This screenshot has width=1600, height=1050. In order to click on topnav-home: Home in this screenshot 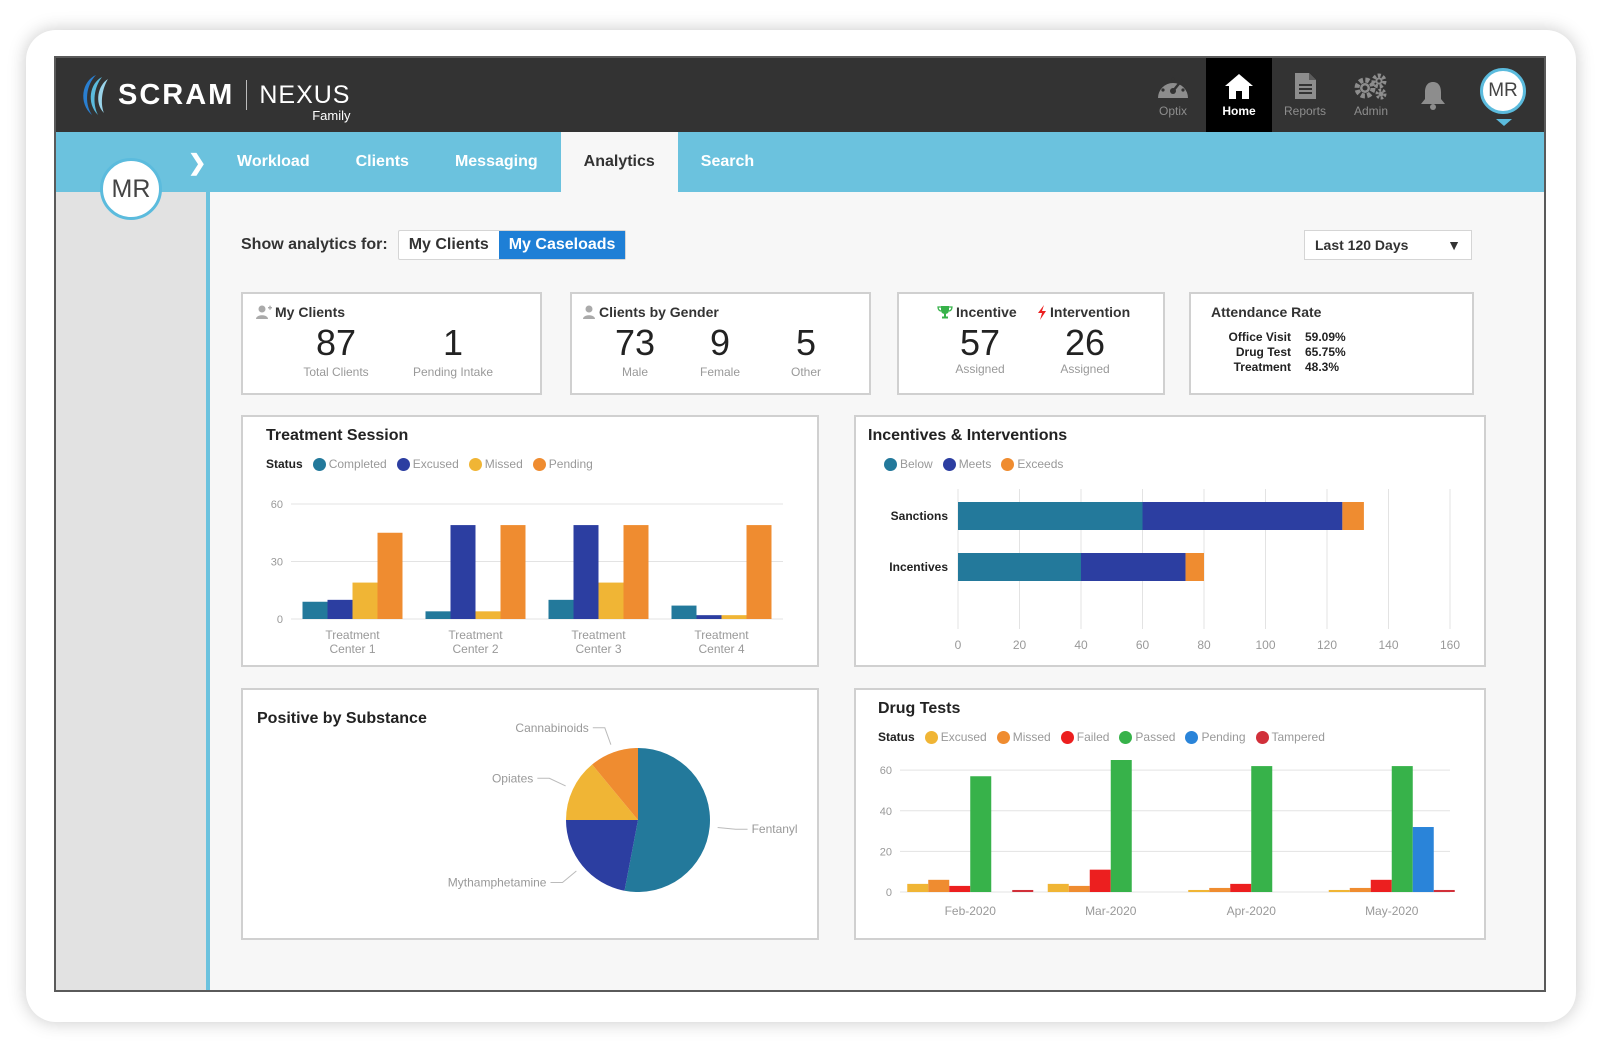, I will do `click(1239, 95)`.